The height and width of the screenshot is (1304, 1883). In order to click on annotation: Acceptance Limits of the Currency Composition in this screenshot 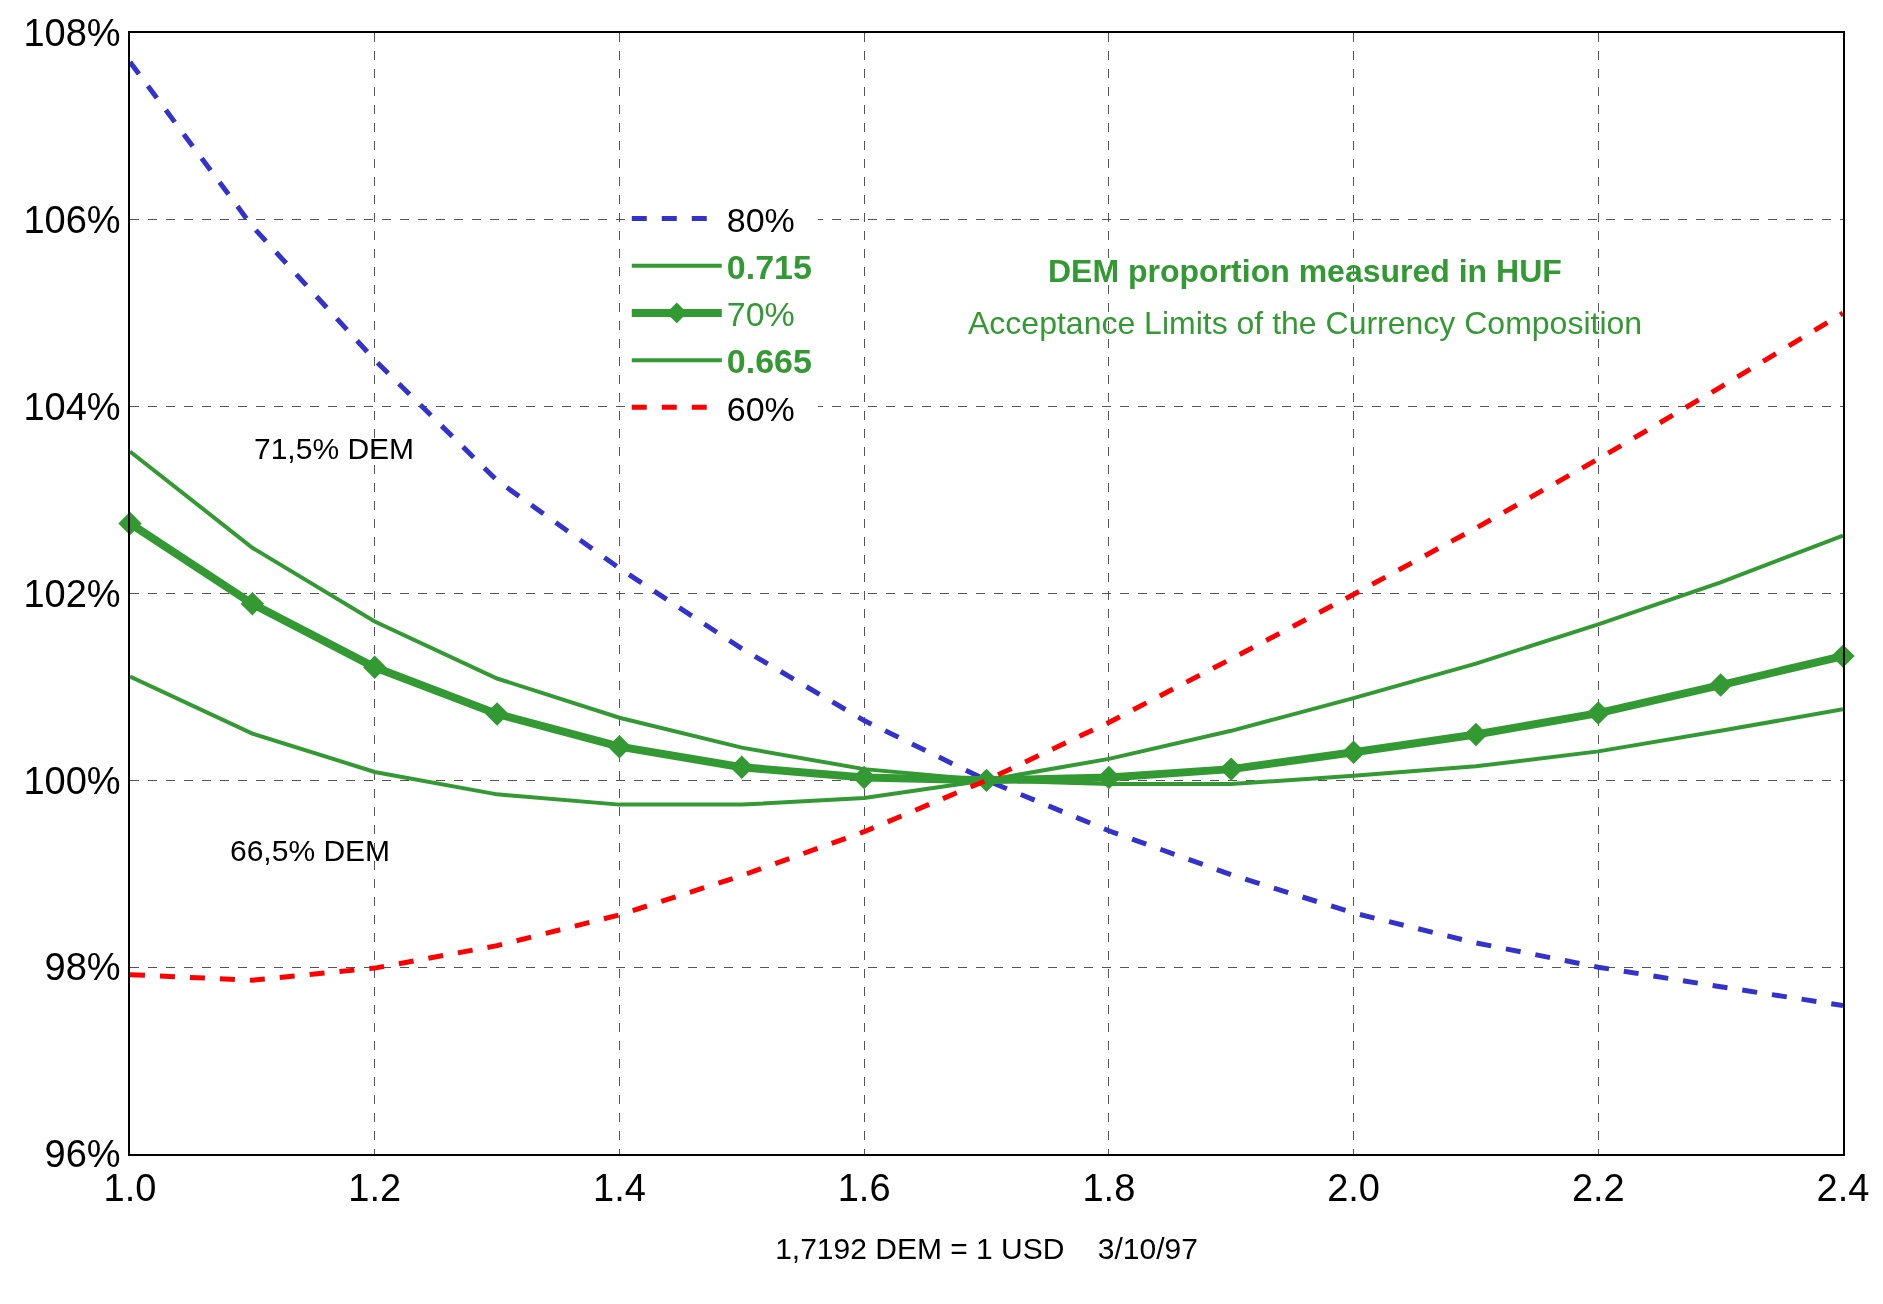, I will do `click(1305, 323)`.